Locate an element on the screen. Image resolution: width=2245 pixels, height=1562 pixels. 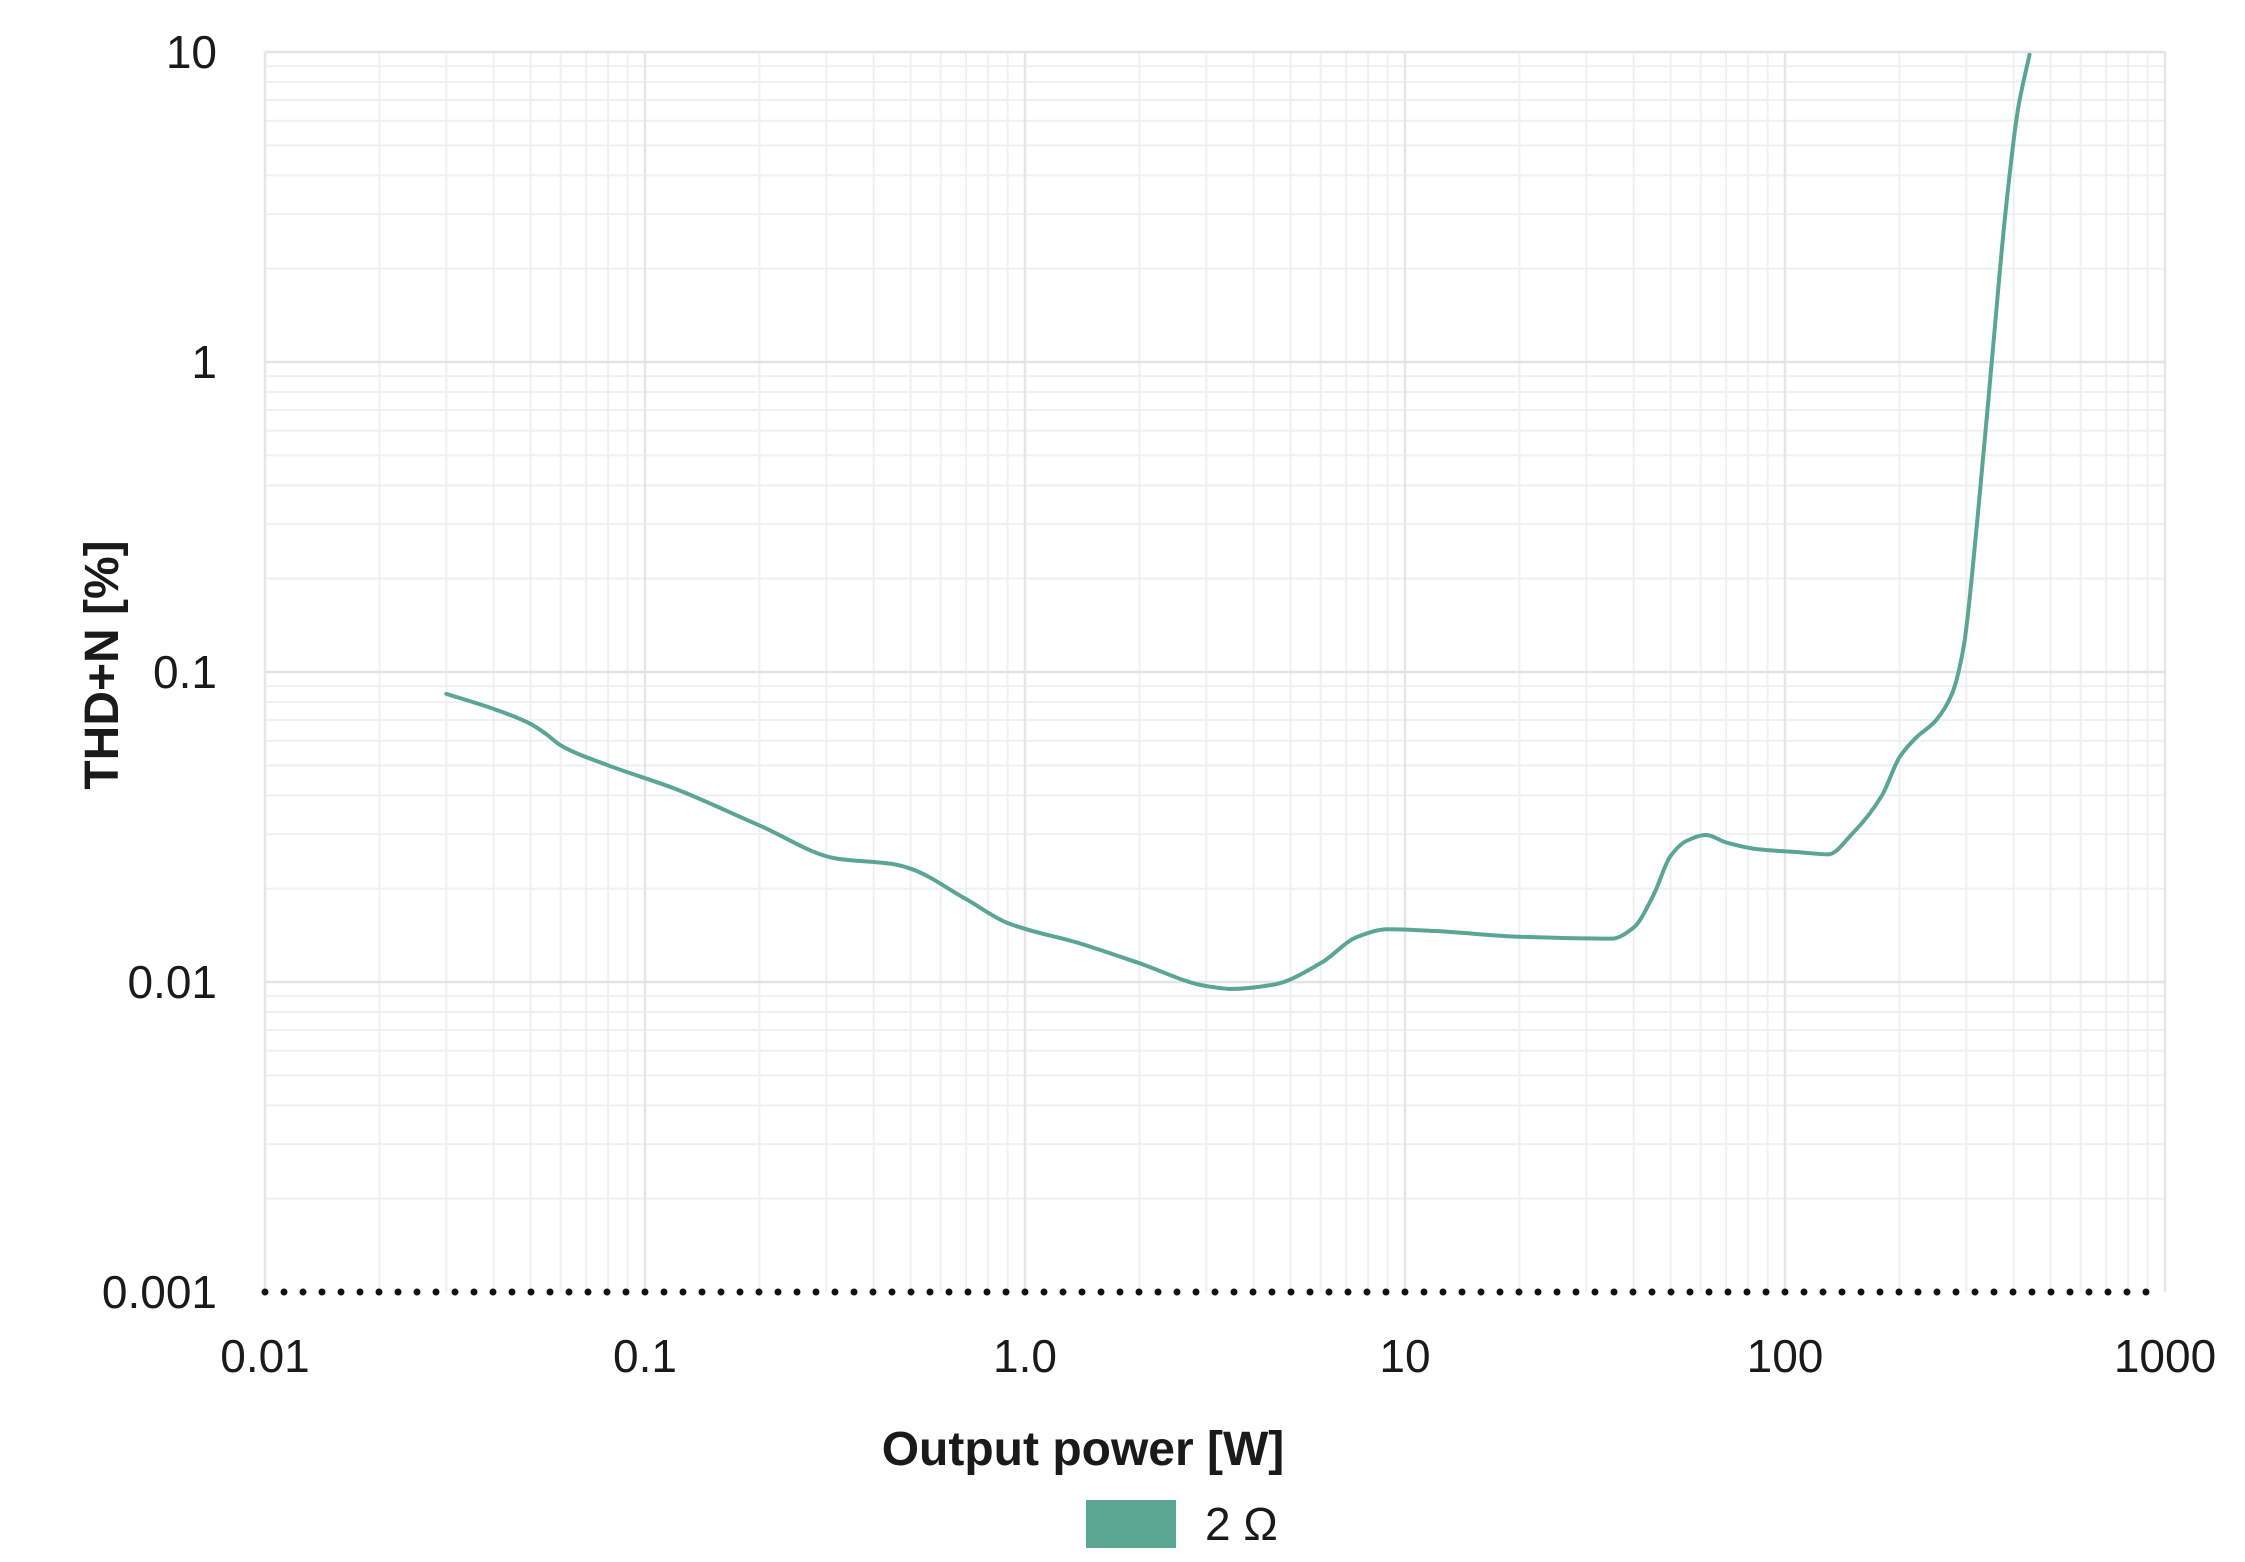
x-axis-title: Output power [W] is located at coordinates (1083, 1449).